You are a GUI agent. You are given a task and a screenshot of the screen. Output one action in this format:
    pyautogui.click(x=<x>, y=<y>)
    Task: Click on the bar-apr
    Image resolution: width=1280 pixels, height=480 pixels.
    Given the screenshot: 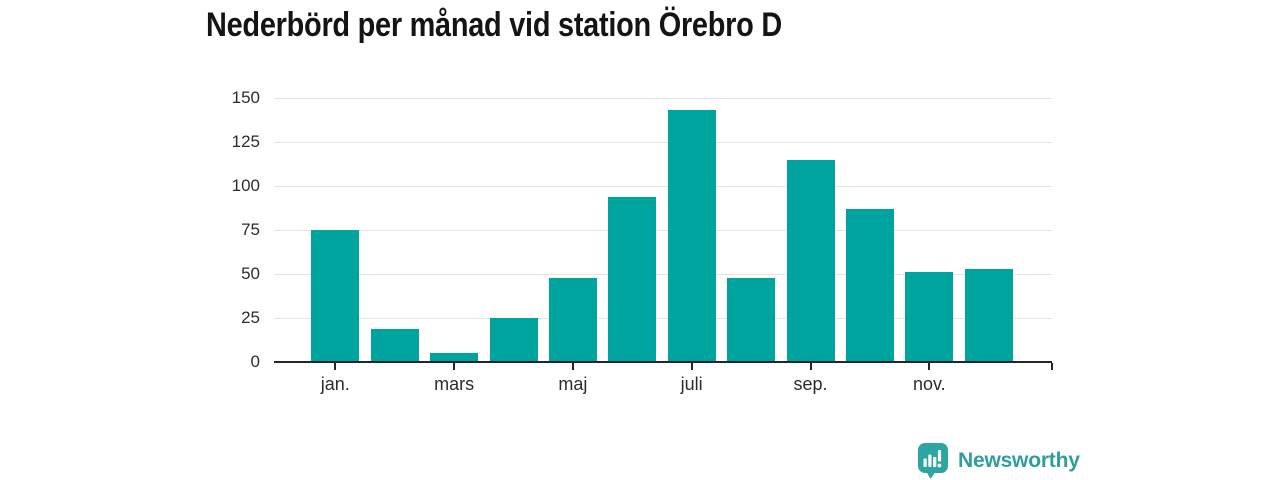 What is the action you would take?
    pyautogui.click(x=513, y=340)
    